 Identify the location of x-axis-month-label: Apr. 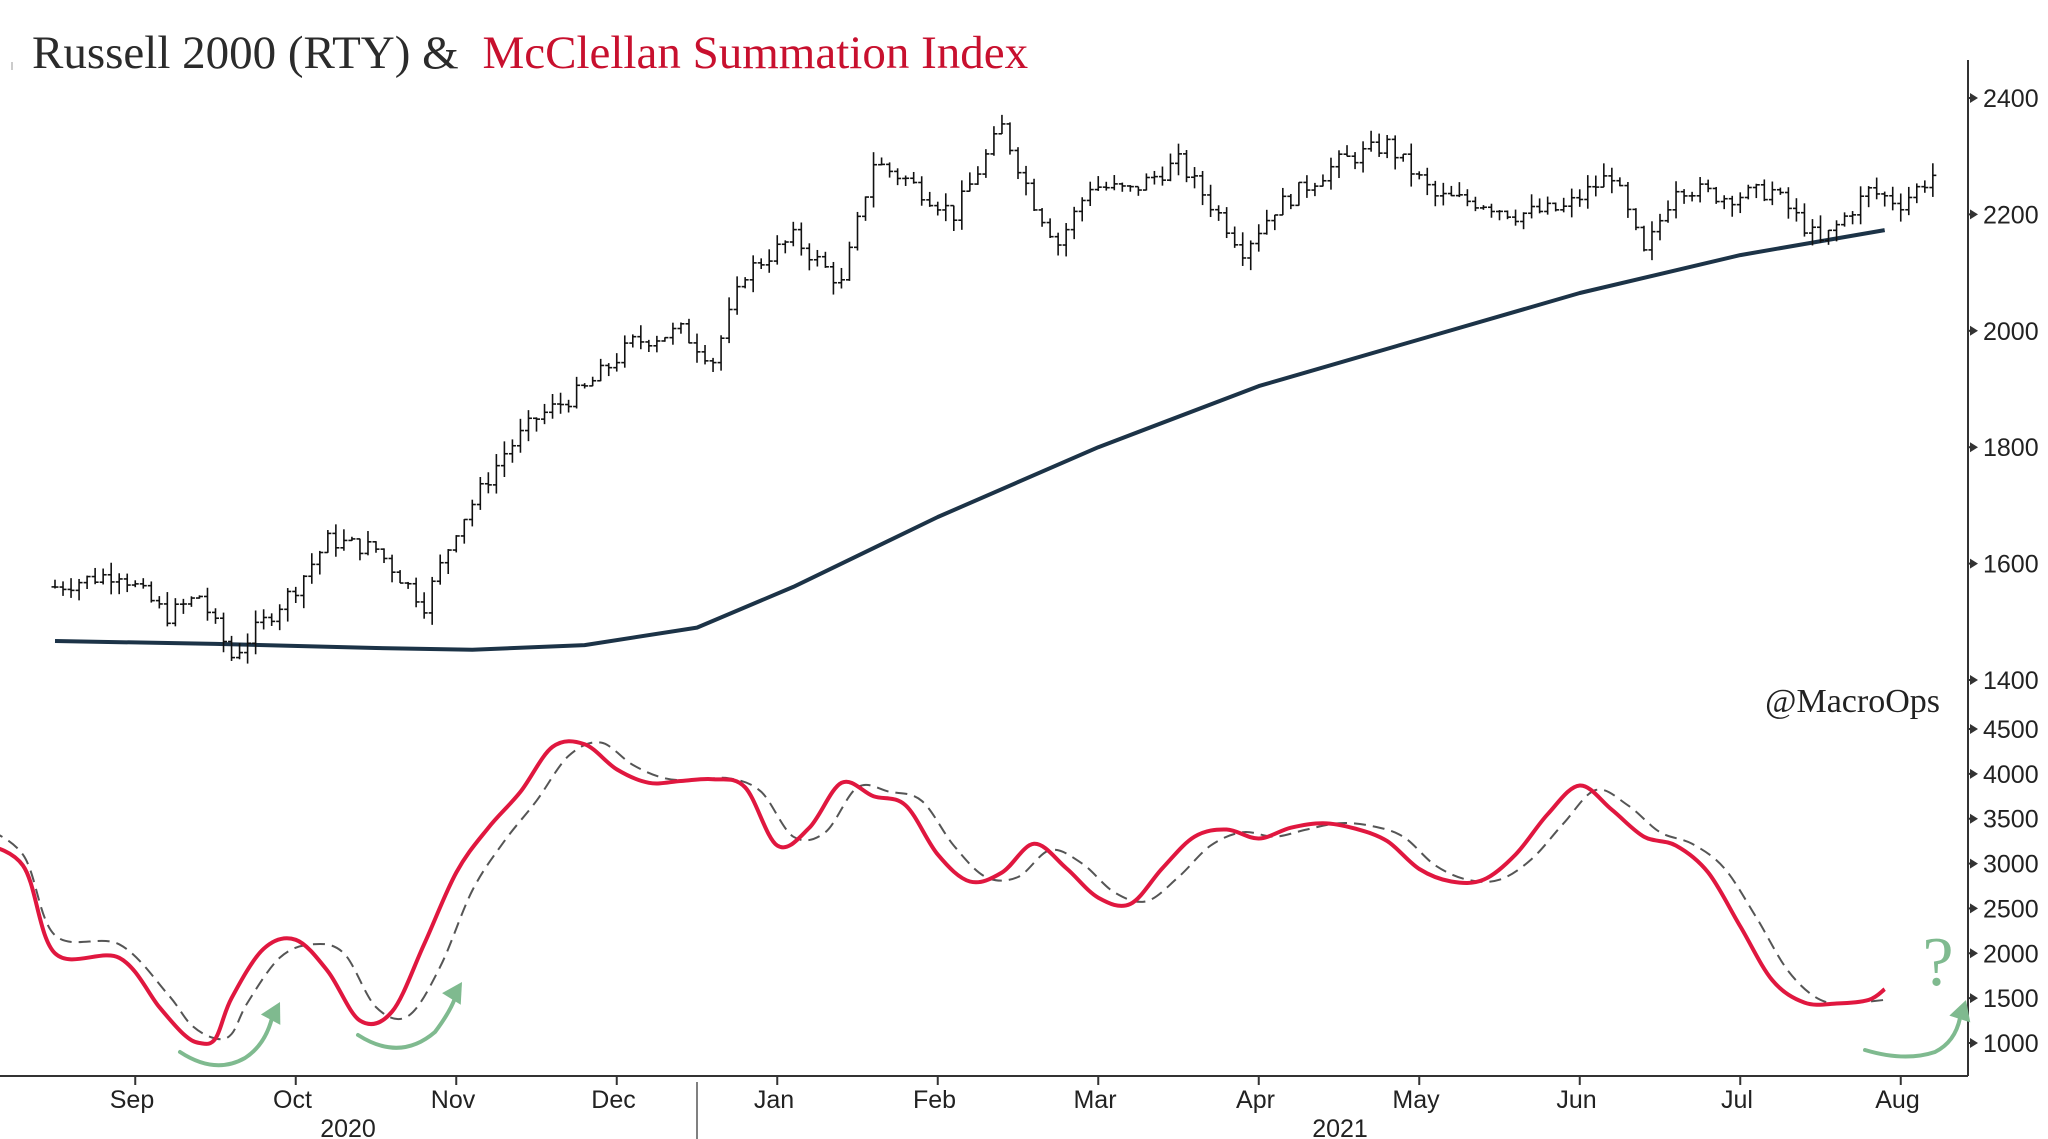
(1255, 1100).